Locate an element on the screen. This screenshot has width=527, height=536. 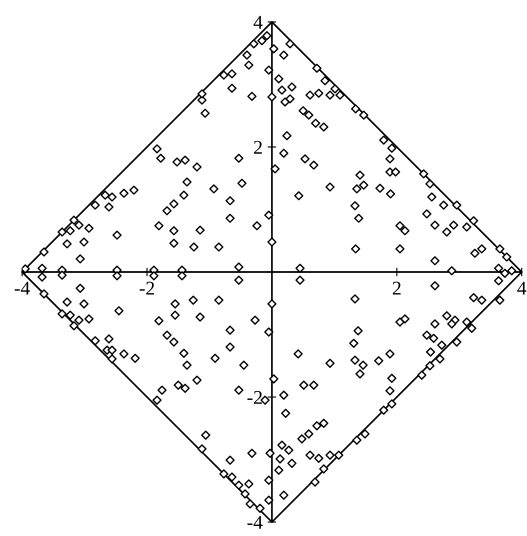
x-tick-label: 4 is located at coordinates (521, 288).